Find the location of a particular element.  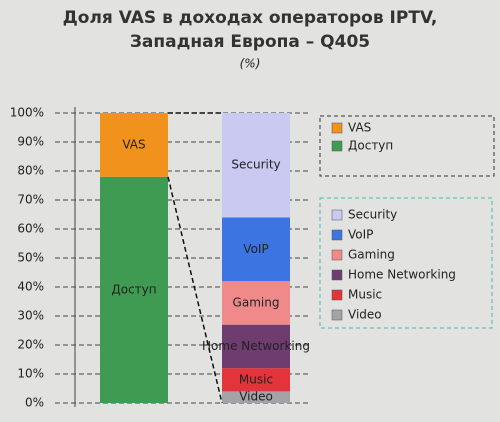

segment-label: Gaming is located at coordinates (256, 302).